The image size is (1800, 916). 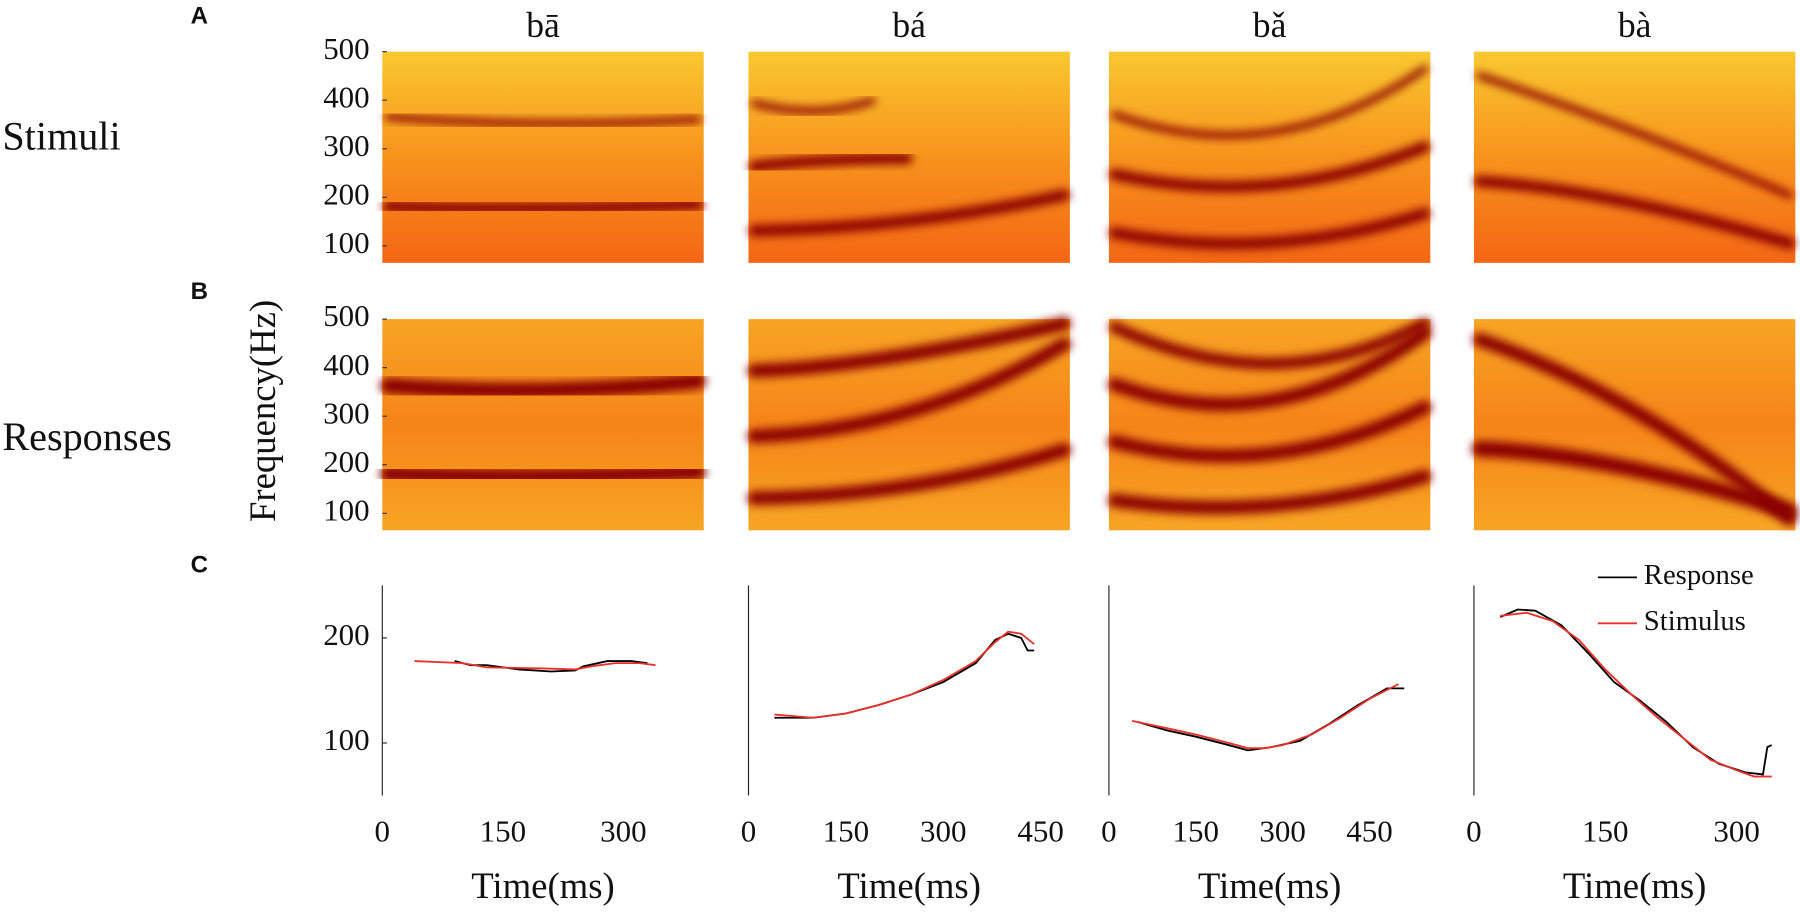 I want to click on panel-label: C, so click(x=199, y=564).